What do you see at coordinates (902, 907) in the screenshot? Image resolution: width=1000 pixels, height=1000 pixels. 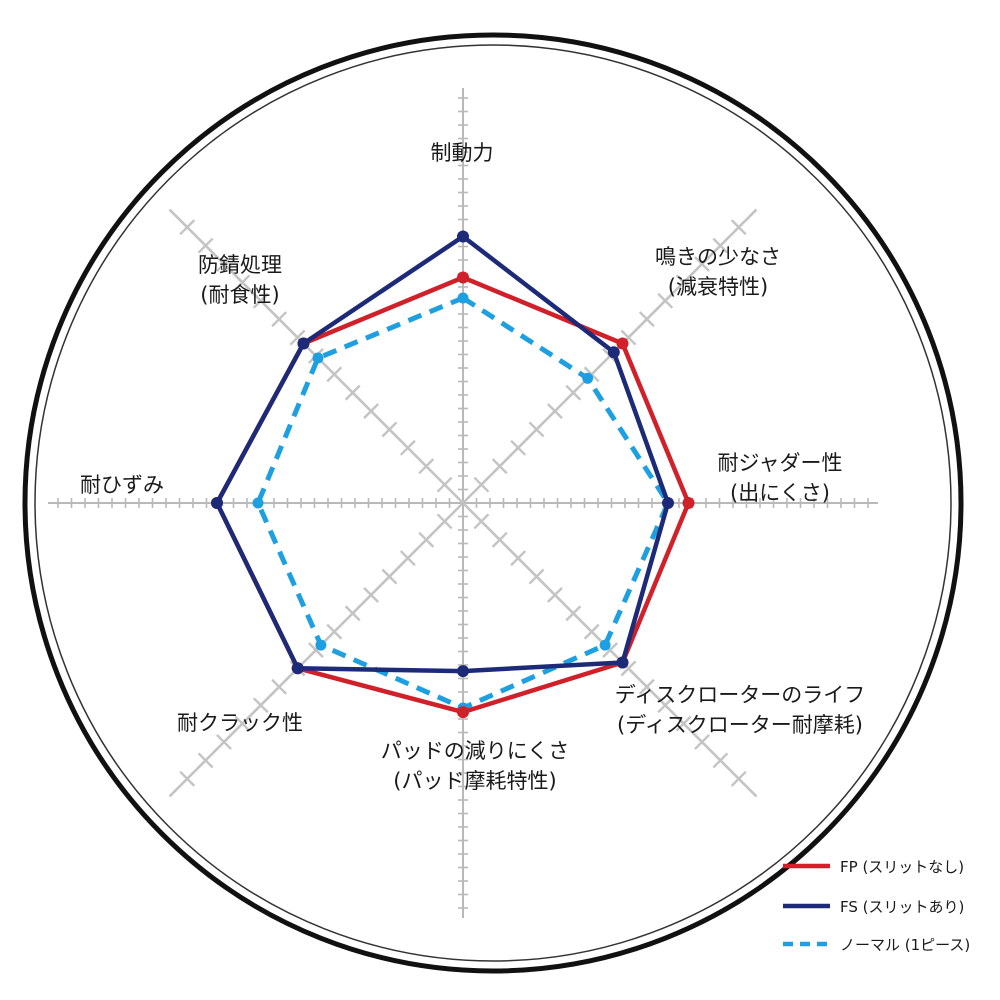 I see `legend-label-1: FS (スリットあり)` at bounding box center [902, 907].